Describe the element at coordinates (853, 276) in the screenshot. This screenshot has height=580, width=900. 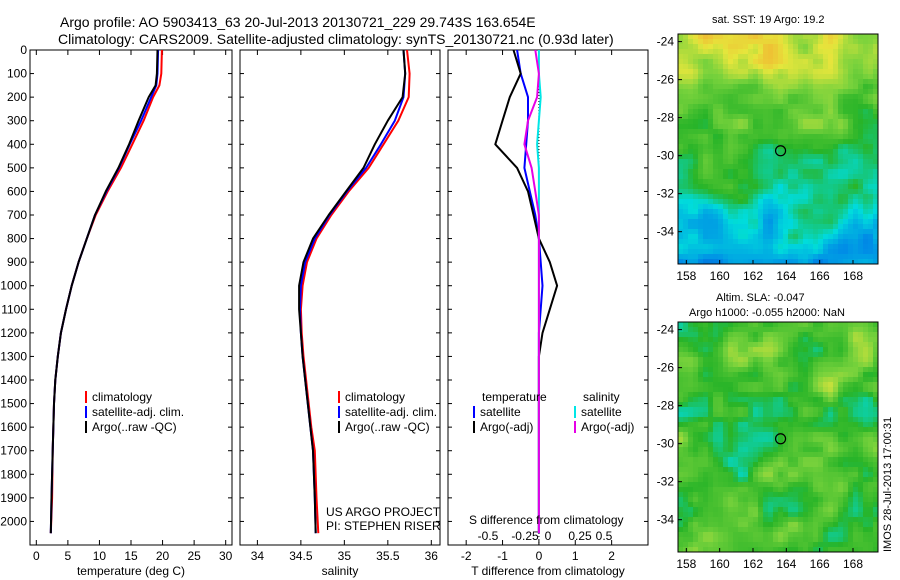
I see `lon-tick-label: 168` at that location.